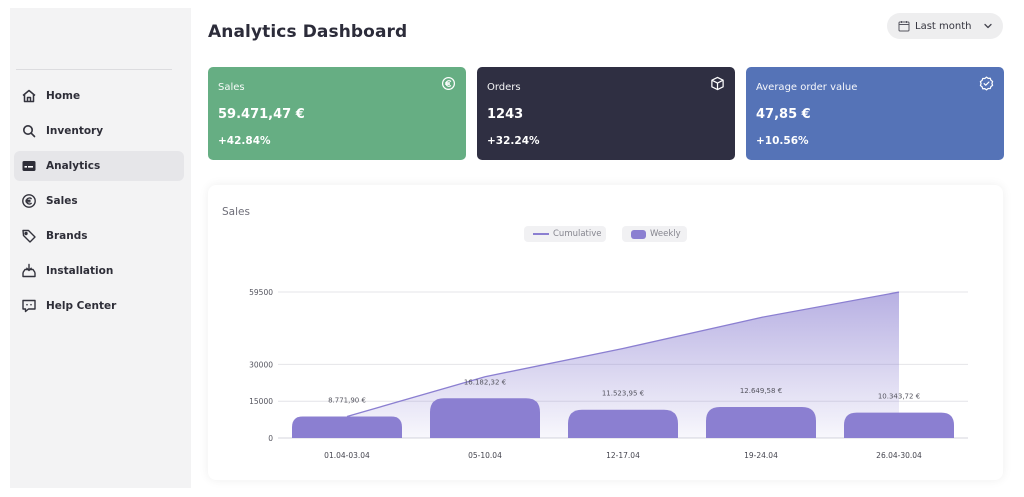 This screenshot has height=497, width=1024. Describe the element at coordinates (505, 114) in the screenshot. I see `kpi-value: 1243` at that location.